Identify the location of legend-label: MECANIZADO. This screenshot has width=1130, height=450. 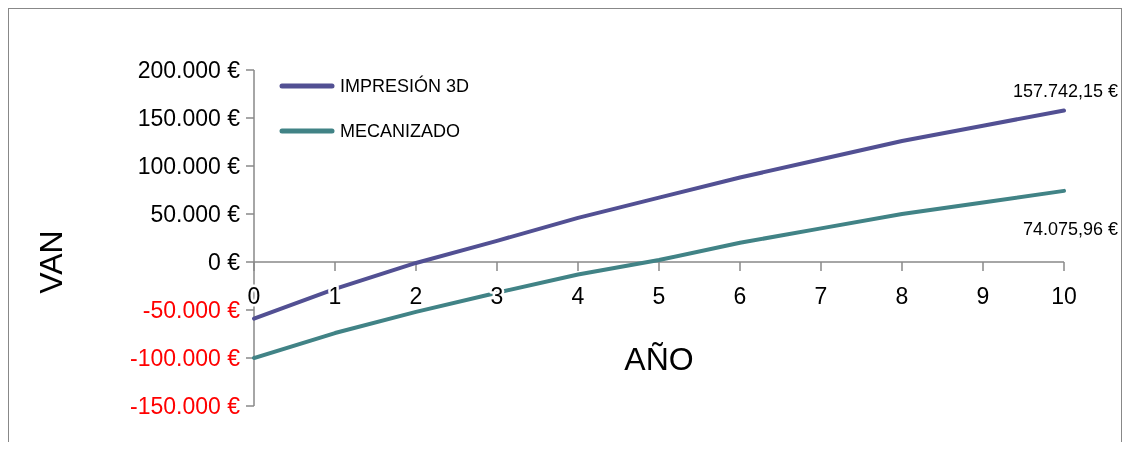
(400, 131).